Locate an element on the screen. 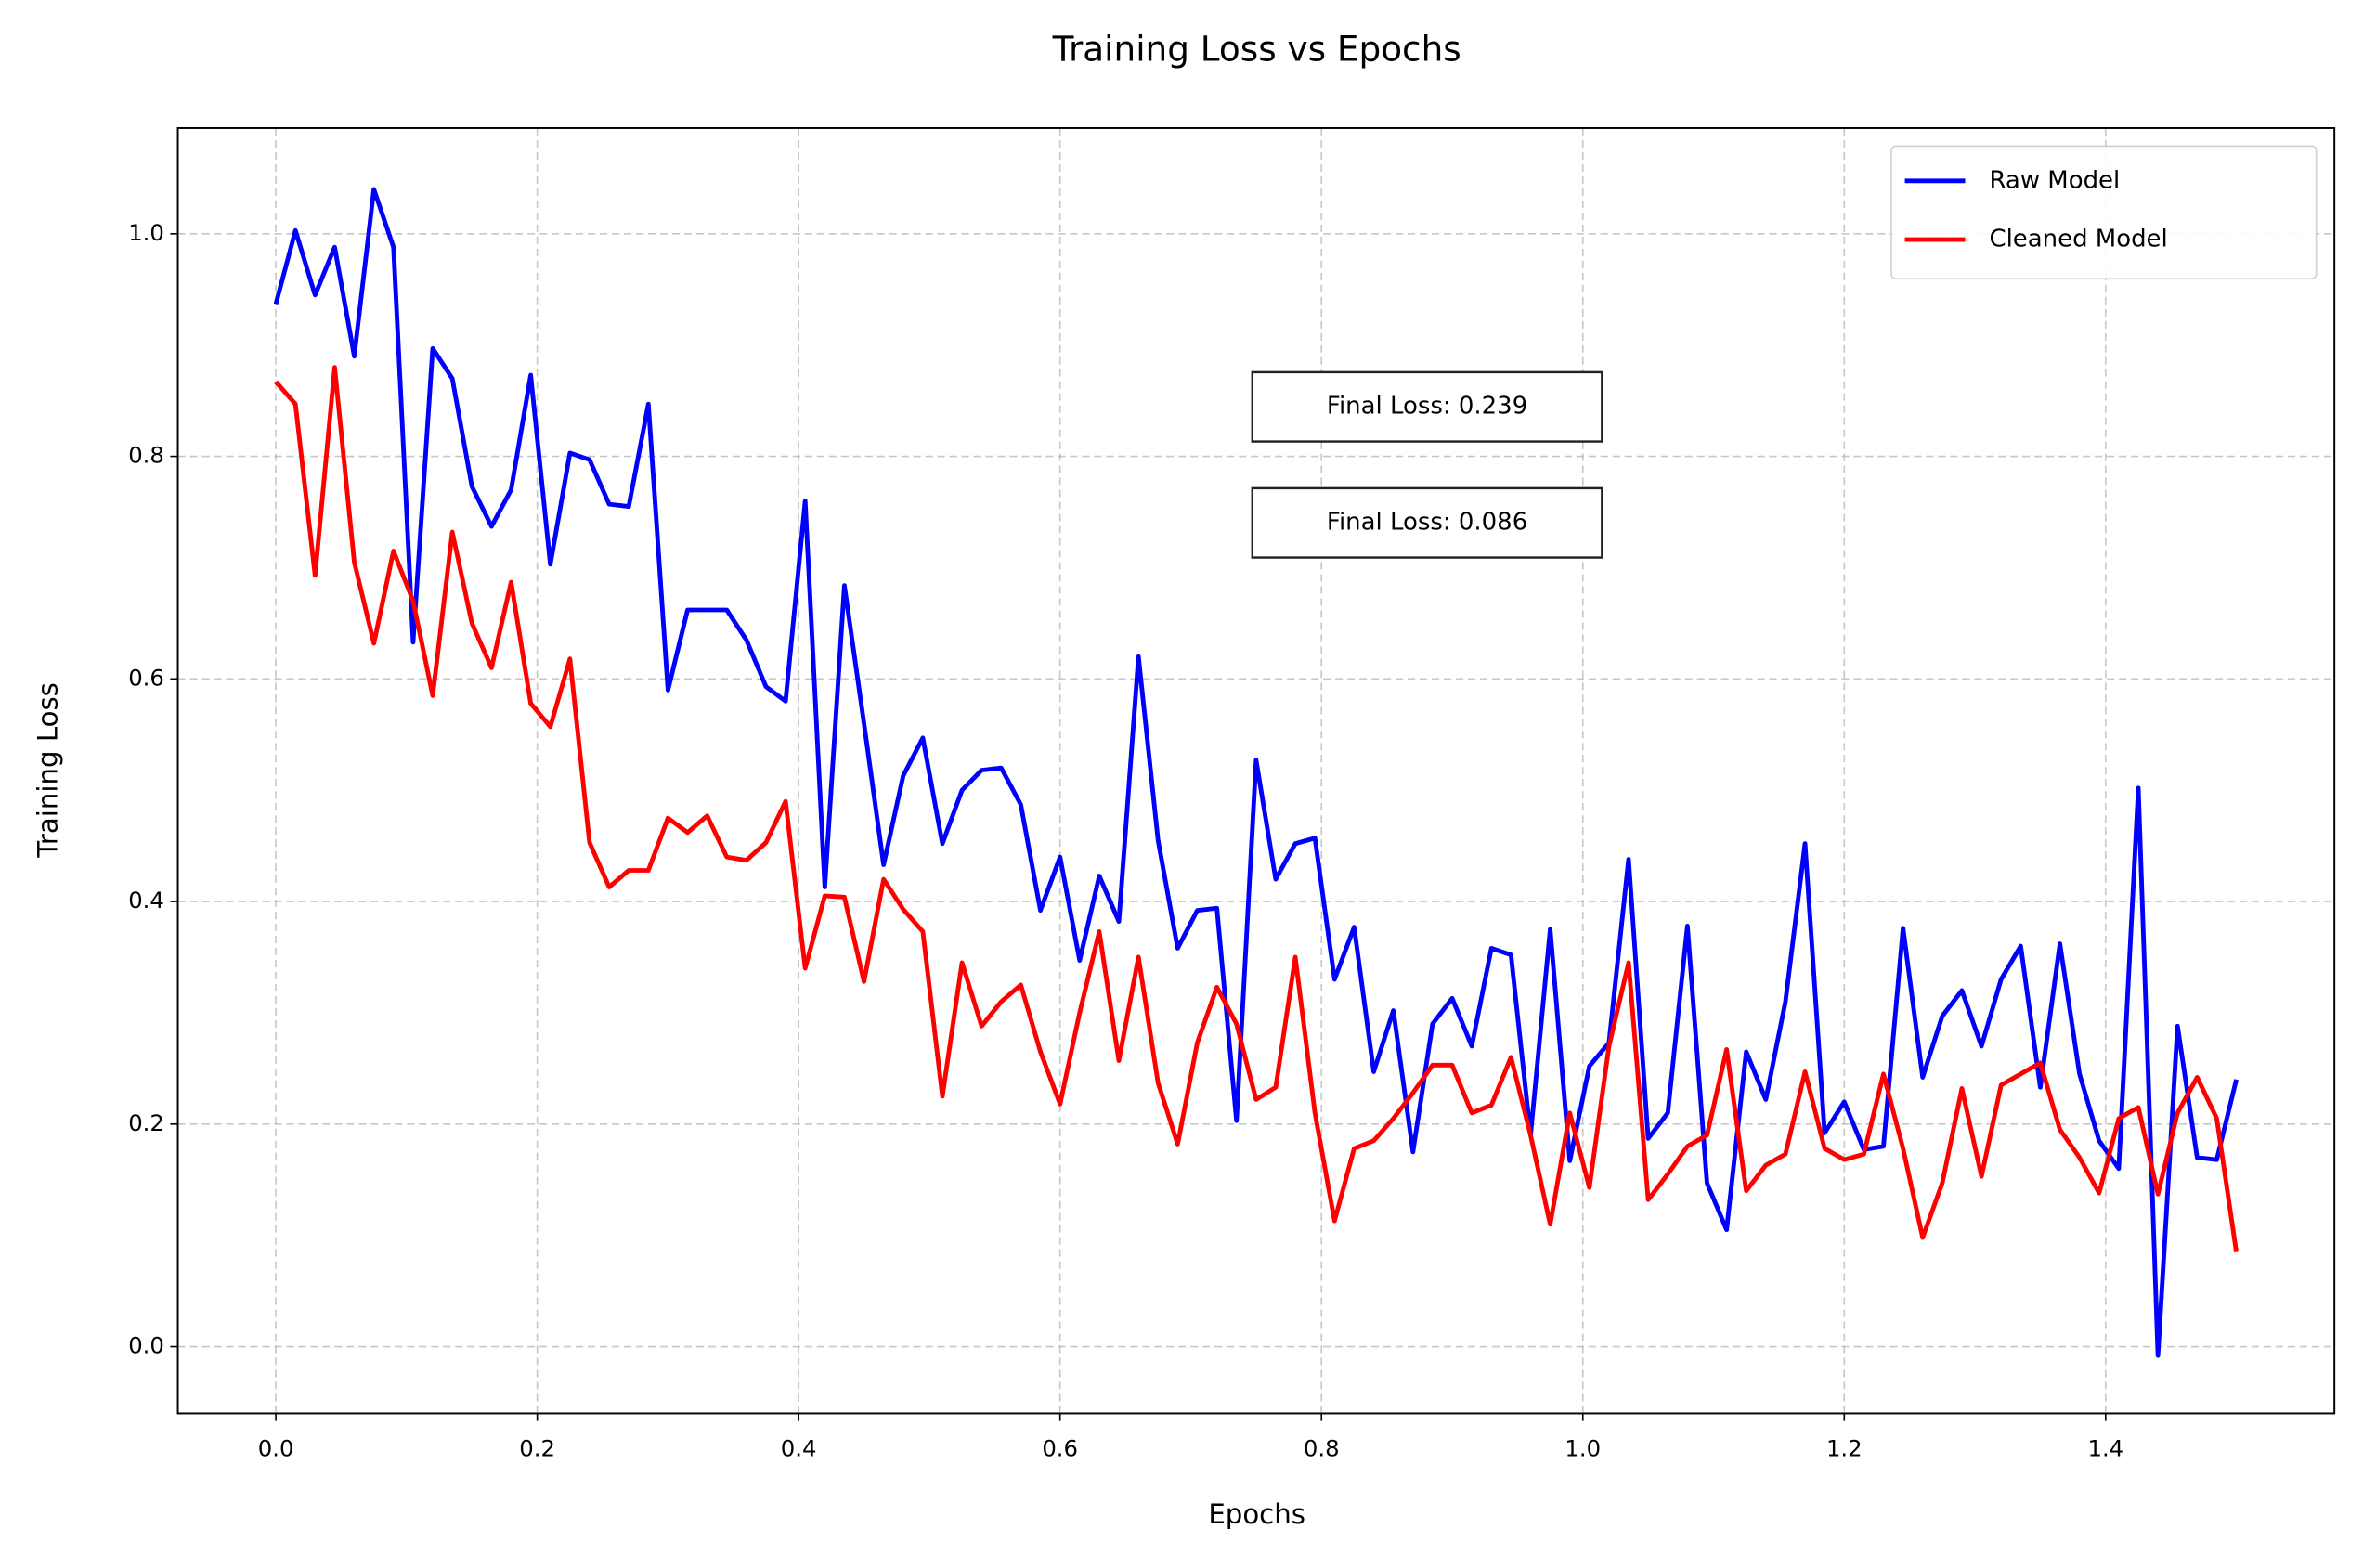 Image resolution: width=2363 pixels, height=1568 pixels. legend-label: Raw Model is located at coordinates (2054, 180).